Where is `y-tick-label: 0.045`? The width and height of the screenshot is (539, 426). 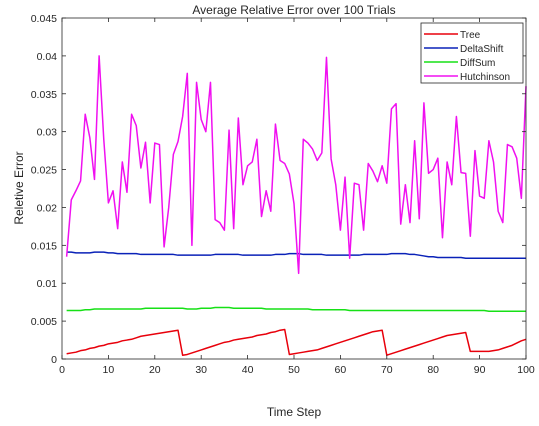
y-tick-label: 0.045 is located at coordinates (44, 19).